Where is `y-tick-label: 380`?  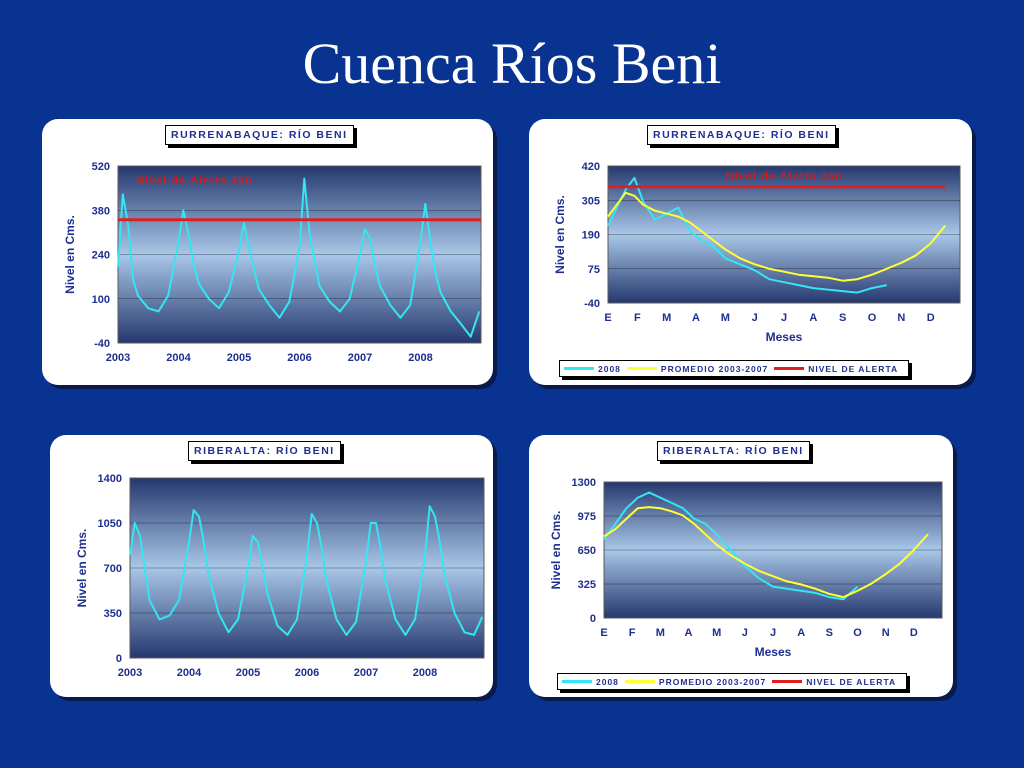 y-tick-label: 380 is located at coordinates (101, 211).